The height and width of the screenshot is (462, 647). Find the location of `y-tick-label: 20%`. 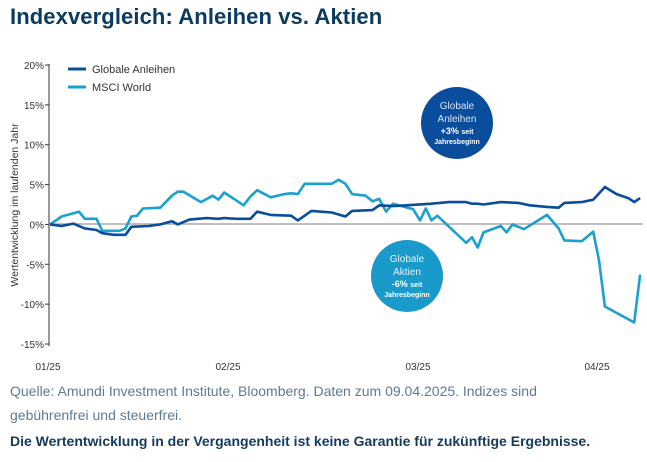

y-tick-label: 20% is located at coordinates (34, 66).